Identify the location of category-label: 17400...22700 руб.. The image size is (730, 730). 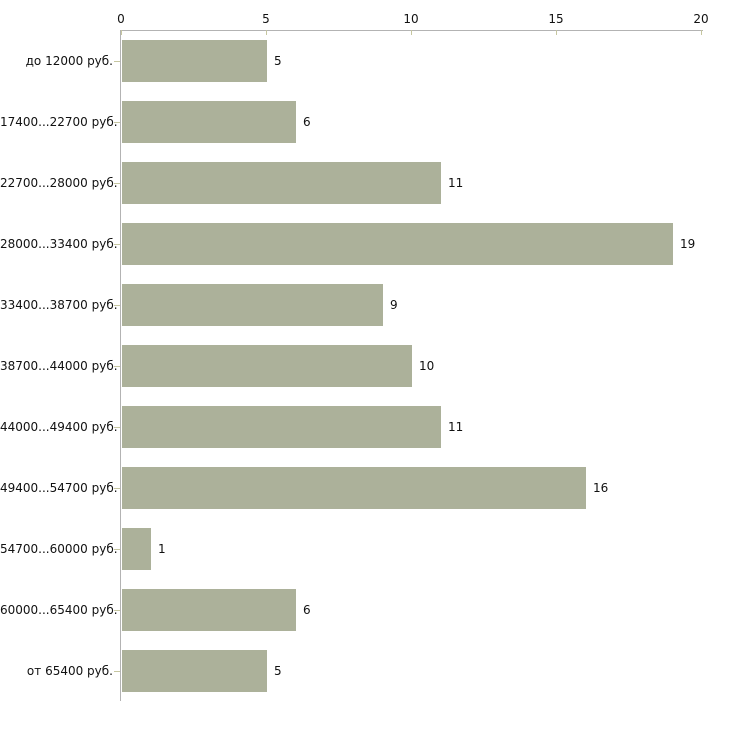
(59, 122).